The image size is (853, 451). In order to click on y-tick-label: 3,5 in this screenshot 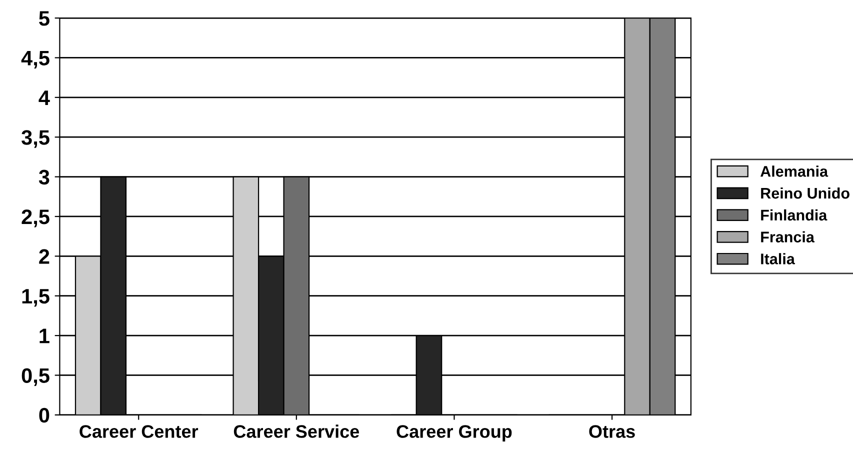, I will do `click(36, 139)`.